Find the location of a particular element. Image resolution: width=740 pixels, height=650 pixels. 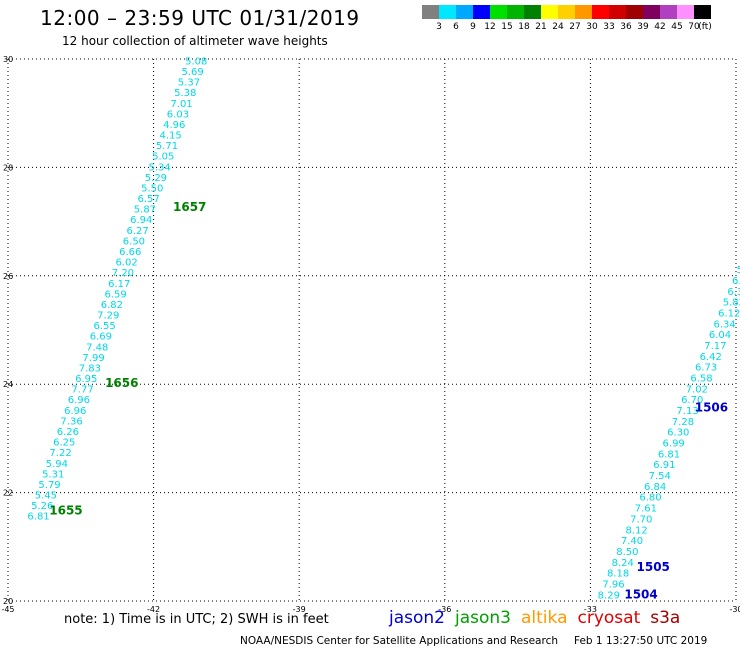

legend-unit: (ft) is located at coordinates (705, 27).